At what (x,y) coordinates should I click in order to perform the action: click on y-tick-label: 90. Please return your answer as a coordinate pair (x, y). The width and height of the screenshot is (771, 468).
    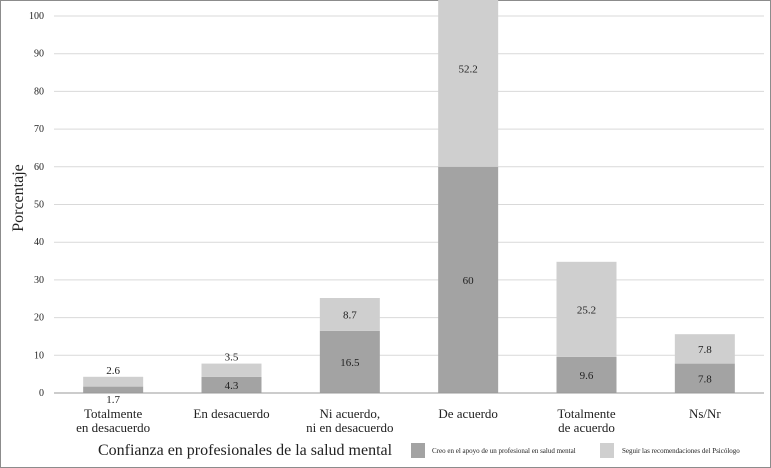
    Looking at the image, I should click on (39, 54).